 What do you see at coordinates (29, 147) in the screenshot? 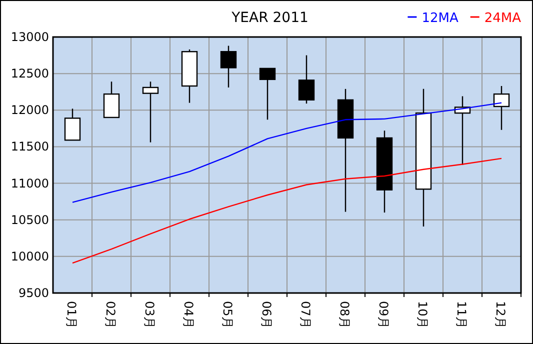
I see `y-tick-label: 11500` at bounding box center [29, 147].